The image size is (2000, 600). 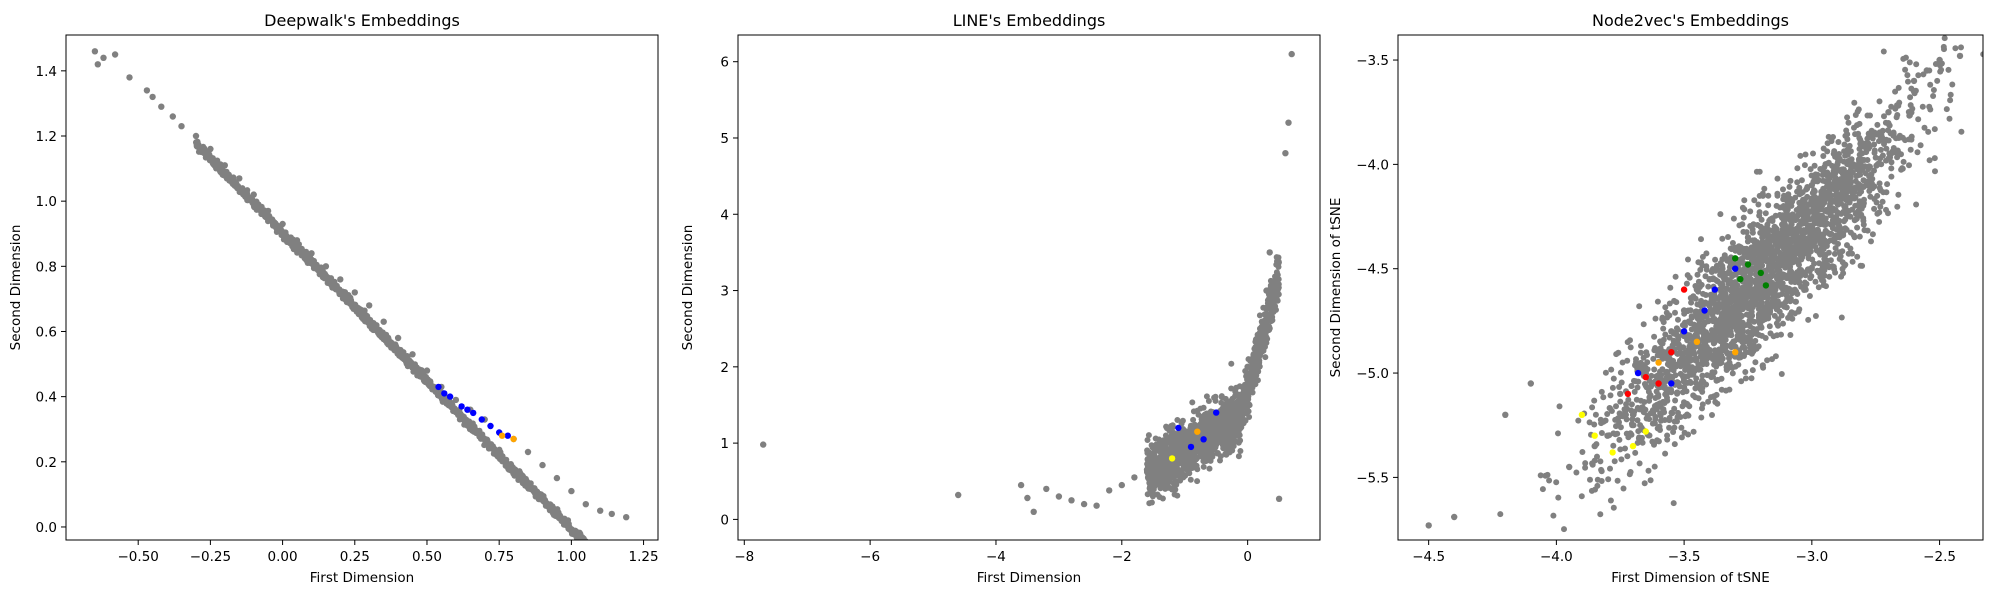 What do you see at coordinates (138, 557) in the screenshot?
I see `x-tick-label: −0.50` at bounding box center [138, 557].